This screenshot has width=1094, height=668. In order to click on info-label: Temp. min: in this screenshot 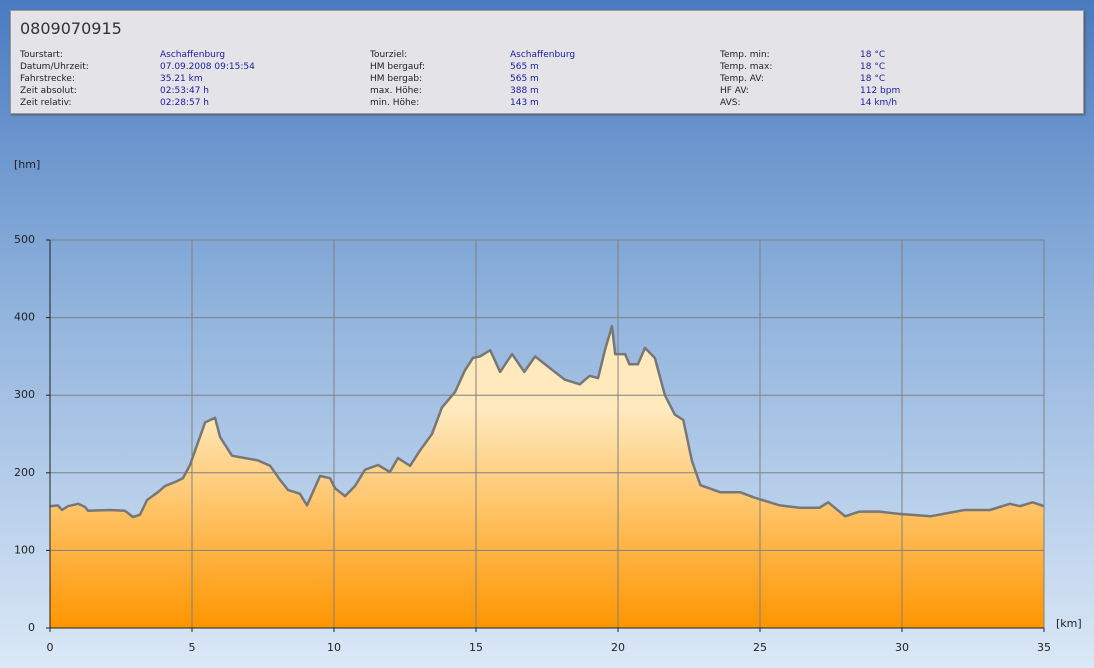, I will do `click(745, 55)`.